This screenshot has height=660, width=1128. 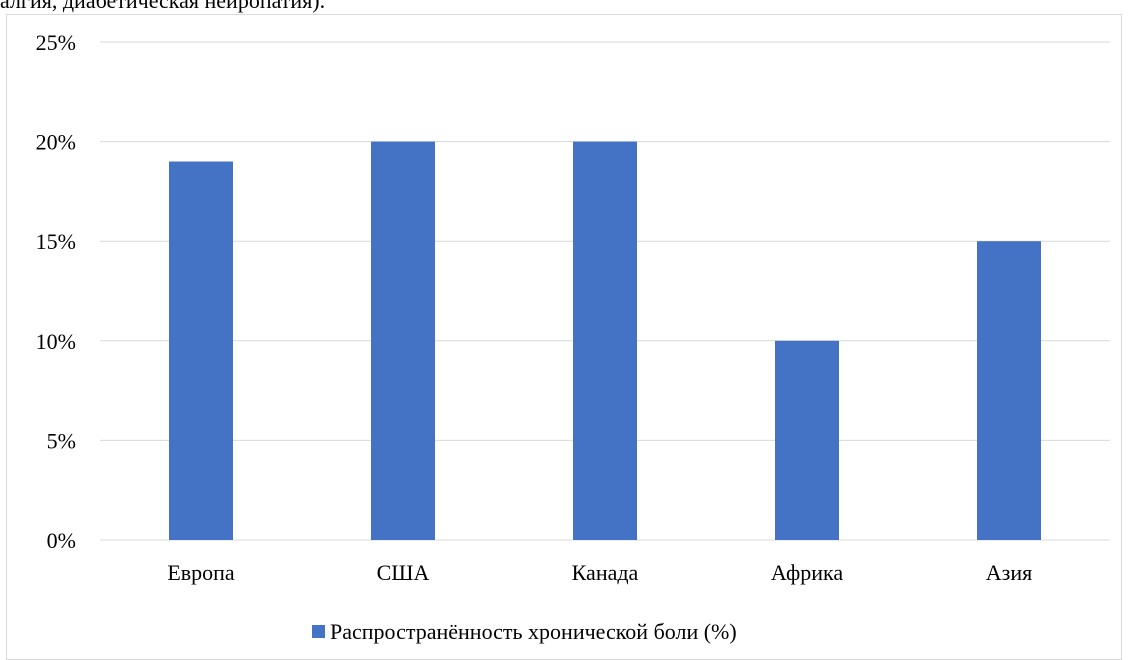 What do you see at coordinates (1009, 572) in the screenshot?
I see `x-category-label: Азия` at bounding box center [1009, 572].